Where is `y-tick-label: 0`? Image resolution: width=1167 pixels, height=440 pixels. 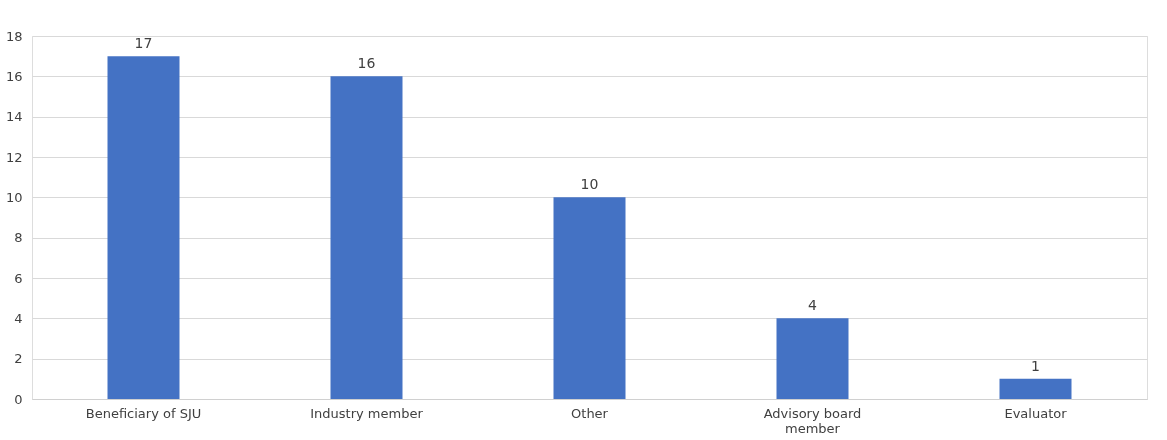
y-tick-label: 0 is located at coordinates (18, 399).